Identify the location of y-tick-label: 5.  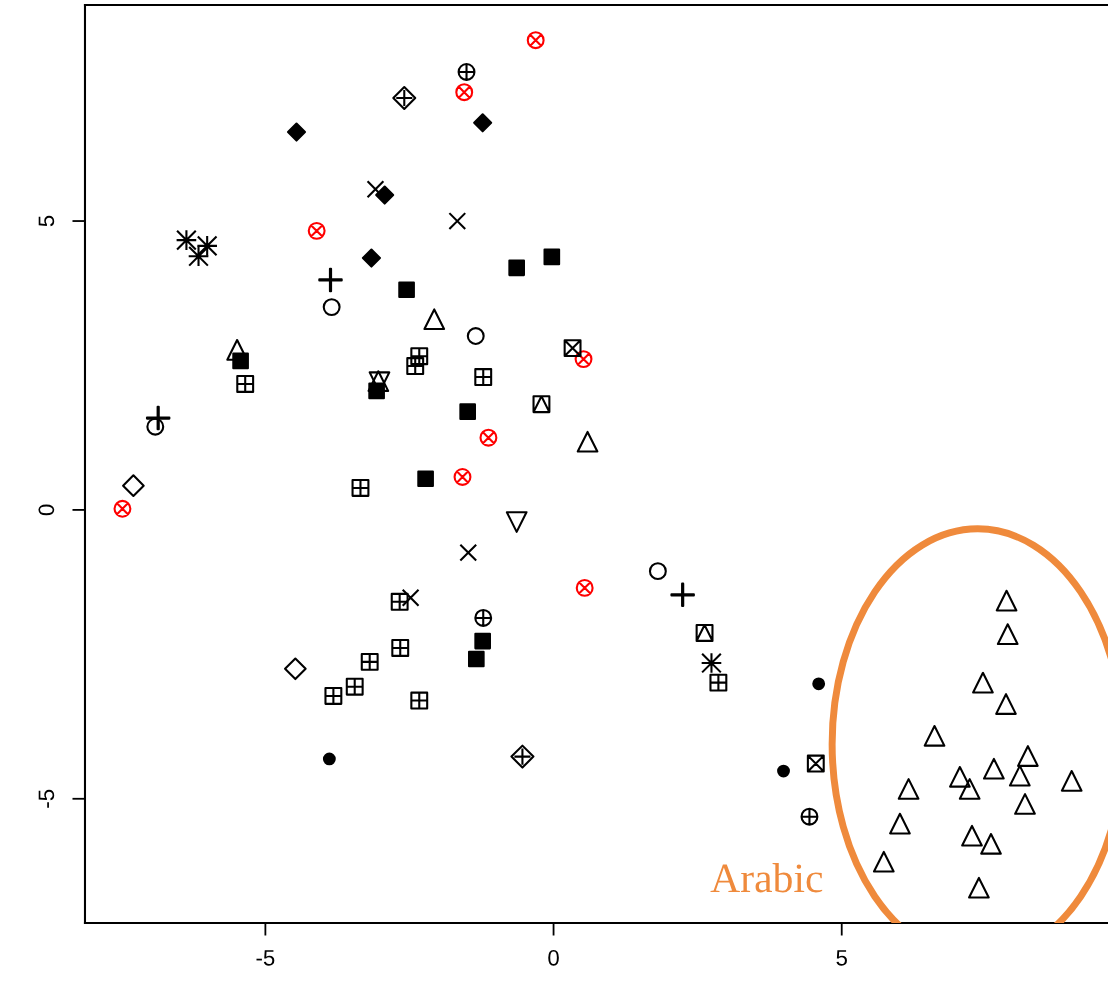
(46, 221).